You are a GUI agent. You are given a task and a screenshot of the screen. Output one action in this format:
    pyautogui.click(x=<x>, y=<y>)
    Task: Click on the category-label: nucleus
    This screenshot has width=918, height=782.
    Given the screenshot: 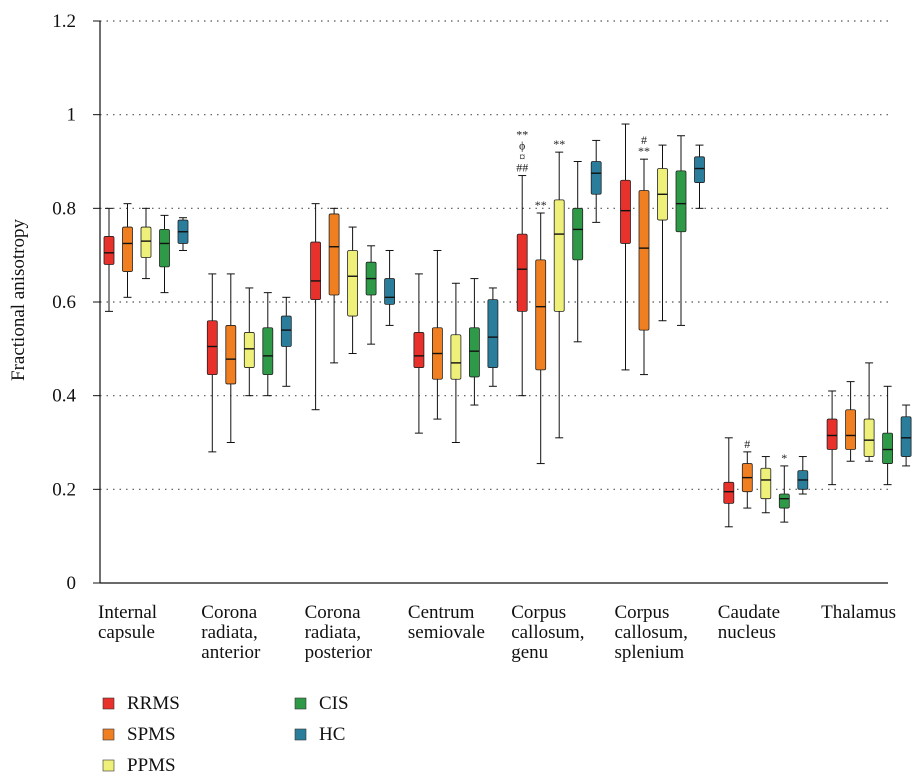 What is the action you would take?
    pyautogui.click(x=747, y=632)
    